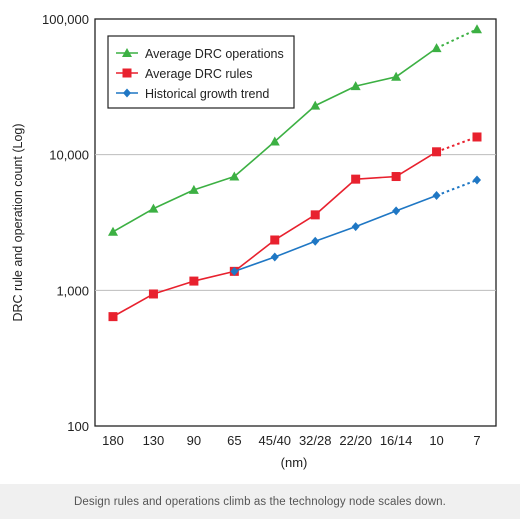 This screenshot has width=520, height=519. What do you see at coordinates (18, 222) in the screenshot?
I see `y-axis-label: DRC rule and operation count (Log)` at bounding box center [18, 222].